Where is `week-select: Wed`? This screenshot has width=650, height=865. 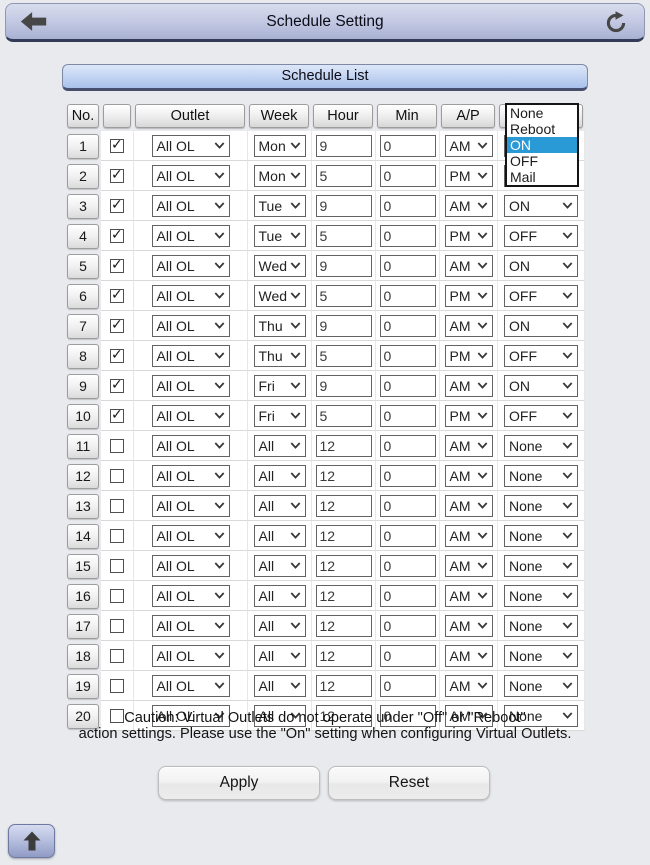 week-select: Wed is located at coordinates (279, 295).